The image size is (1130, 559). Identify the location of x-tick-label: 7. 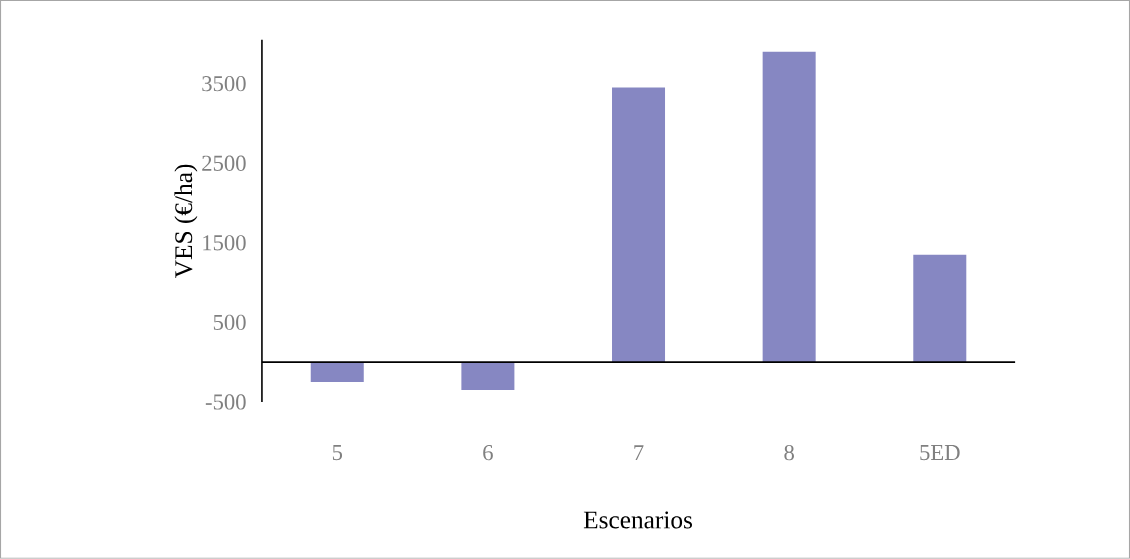
(639, 453).